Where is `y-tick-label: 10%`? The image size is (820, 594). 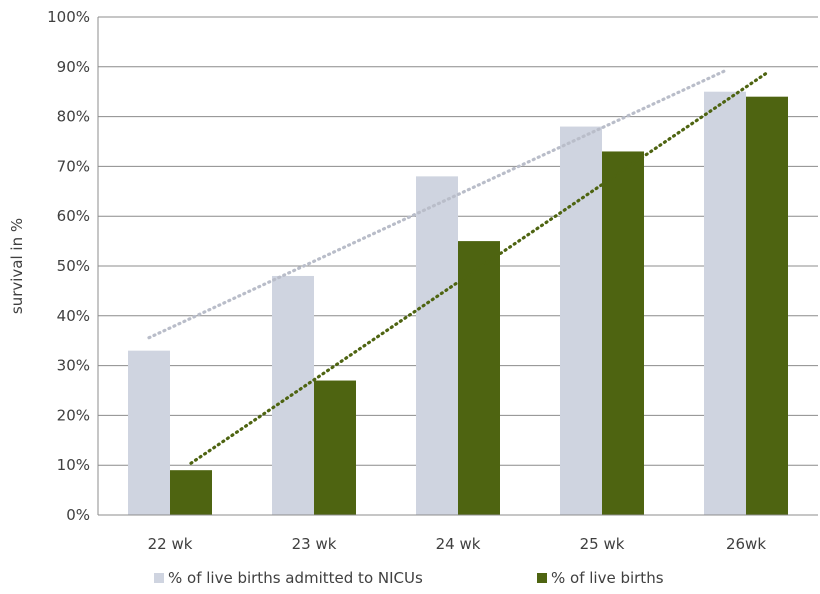
y-tick-label: 10% is located at coordinates (73, 465).